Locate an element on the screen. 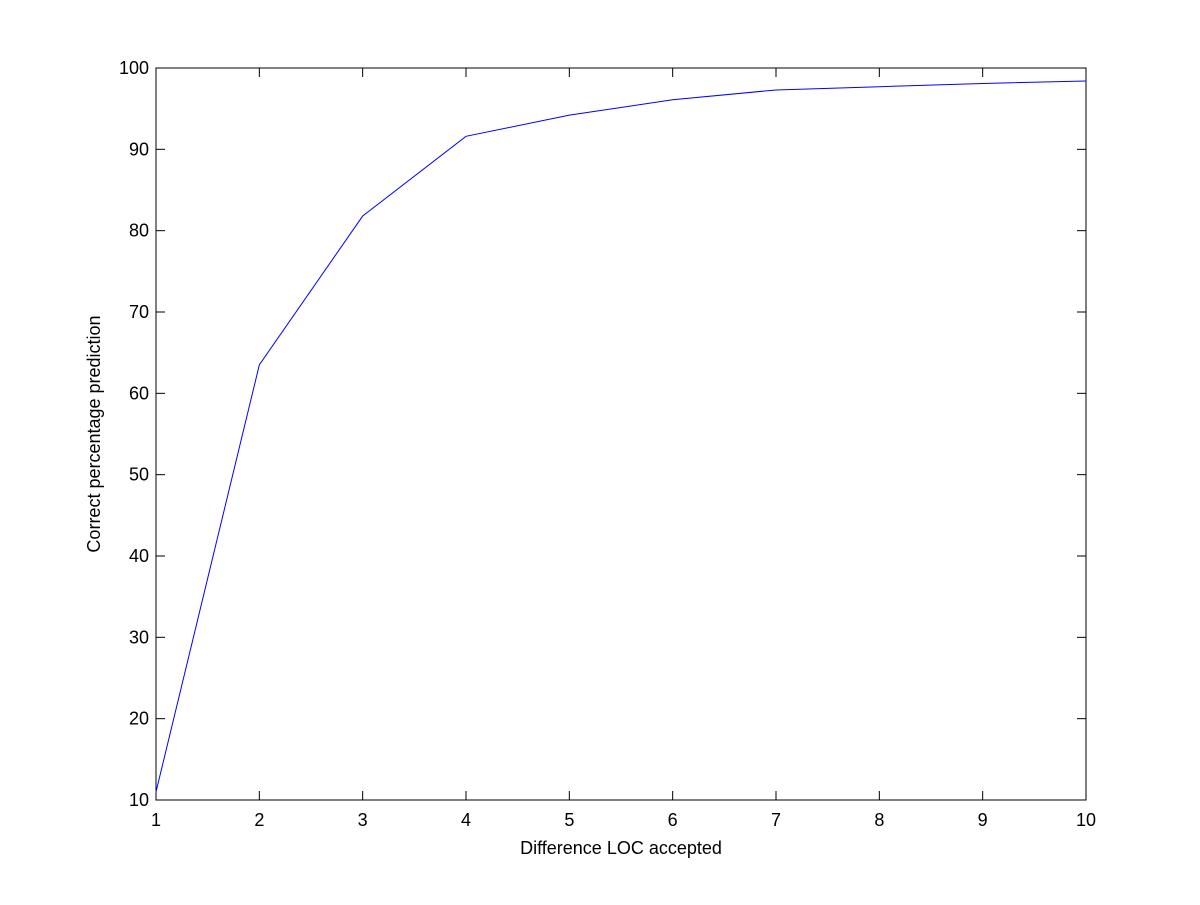 This screenshot has height=905, width=1200. x-tick-label: 10 is located at coordinates (1086, 820).